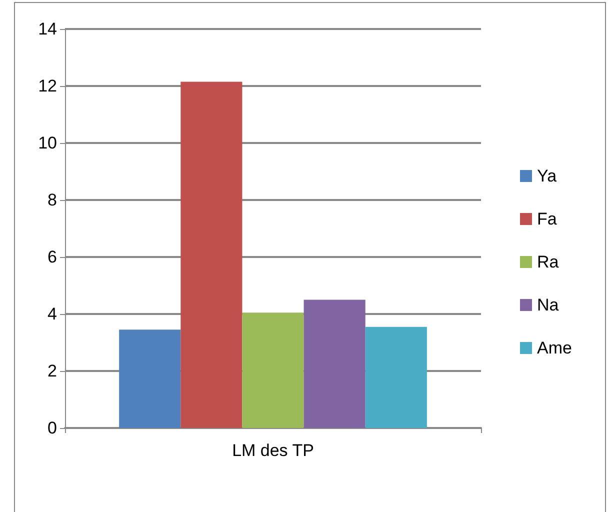 Image resolution: width=609 pixels, height=512 pixels. I want to click on y-tick-label: 8, so click(52, 200).